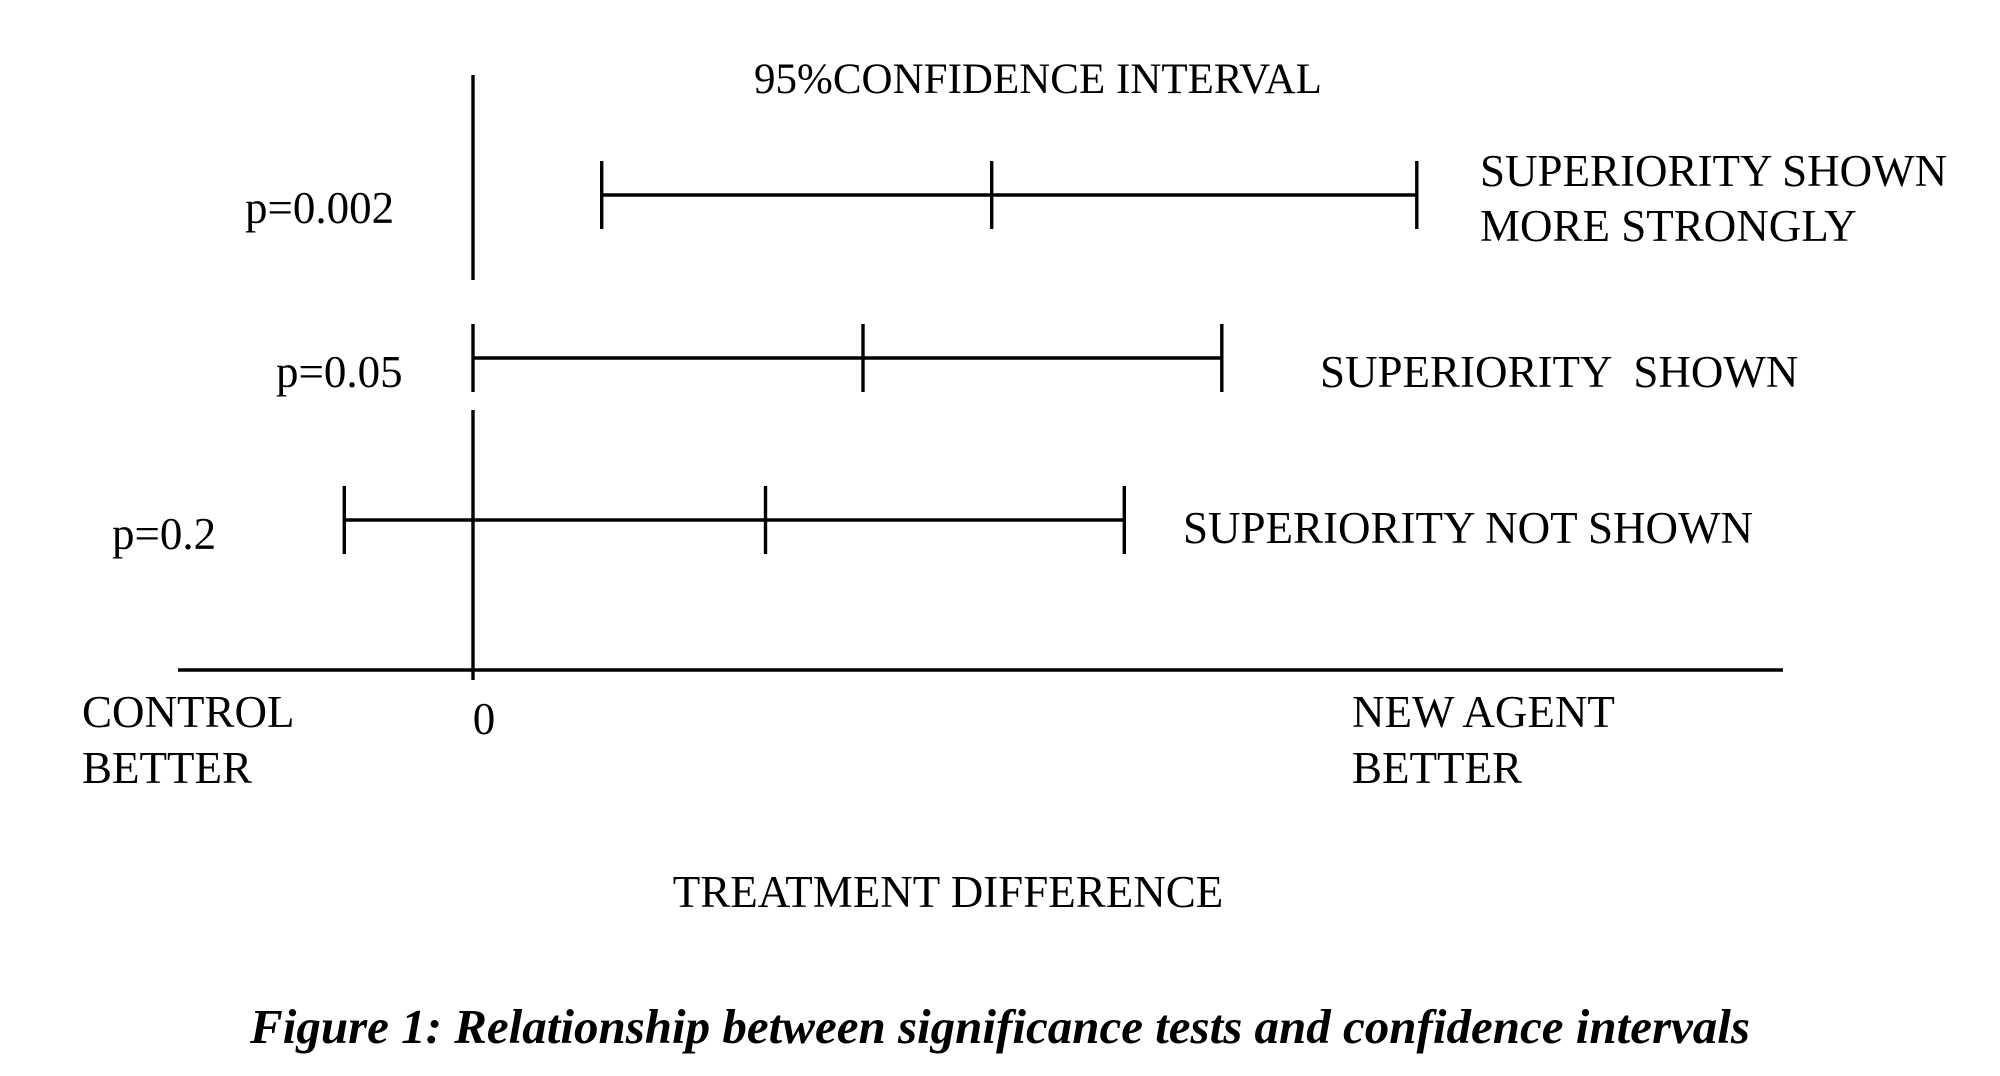  What do you see at coordinates (932, 522) in the screenshot?
I see `interval-row-3: p=0.2 SUPERIORITY NOT SHOWN` at bounding box center [932, 522].